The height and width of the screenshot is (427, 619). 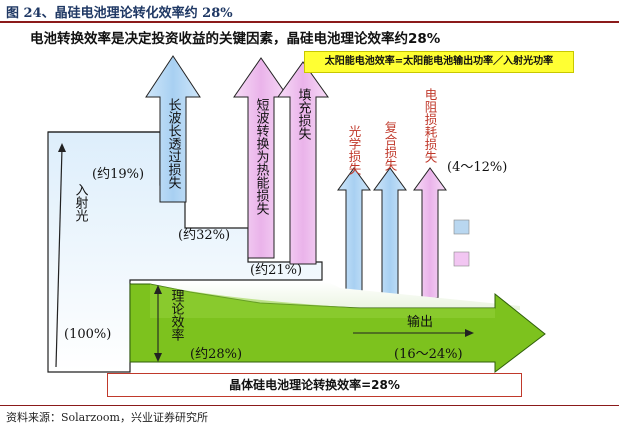 What do you see at coordinates (177, 315) in the screenshot?
I see `theoretical-efficiency-label: 理论效率` at bounding box center [177, 315].